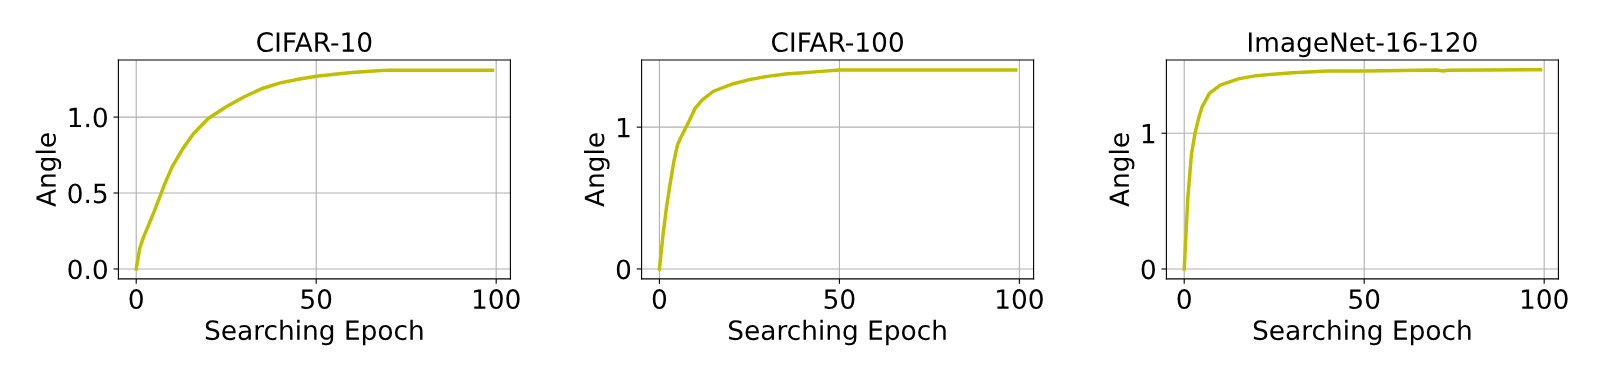  What do you see at coordinates (1363, 45) in the screenshot?
I see `chart-title: ImageNet-16-120` at bounding box center [1363, 45].